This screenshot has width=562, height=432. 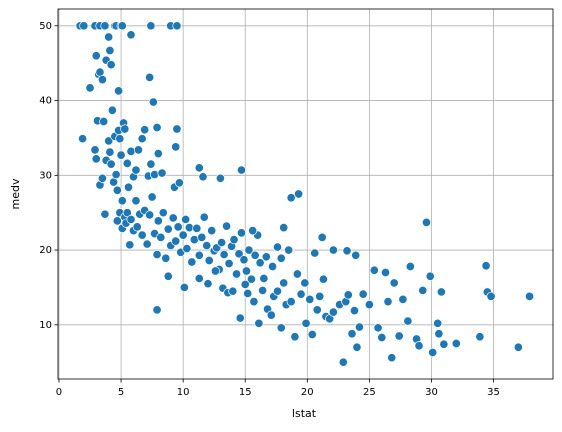 What do you see at coordinates (59, 392) in the screenshot?
I see `x-tick-label: 0` at bounding box center [59, 392].